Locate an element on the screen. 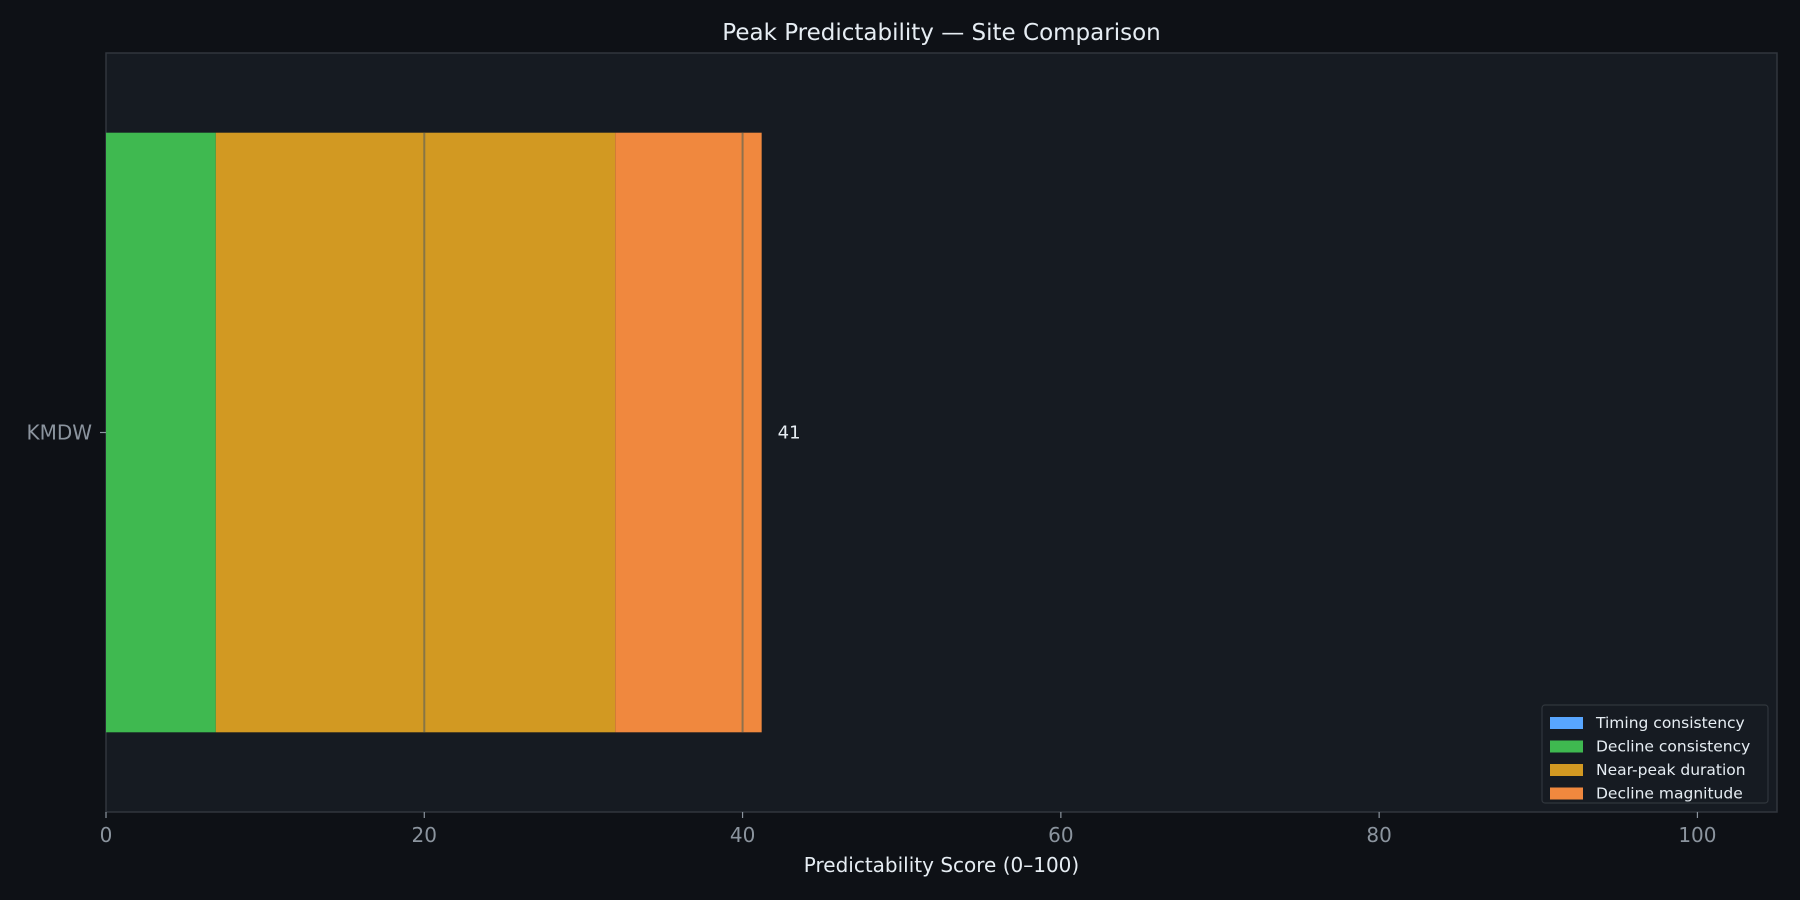 Image resolution: width=1800 pixels, height=900 pixels. bar-segment-decline-consistency is located at coordinates (161, 432).